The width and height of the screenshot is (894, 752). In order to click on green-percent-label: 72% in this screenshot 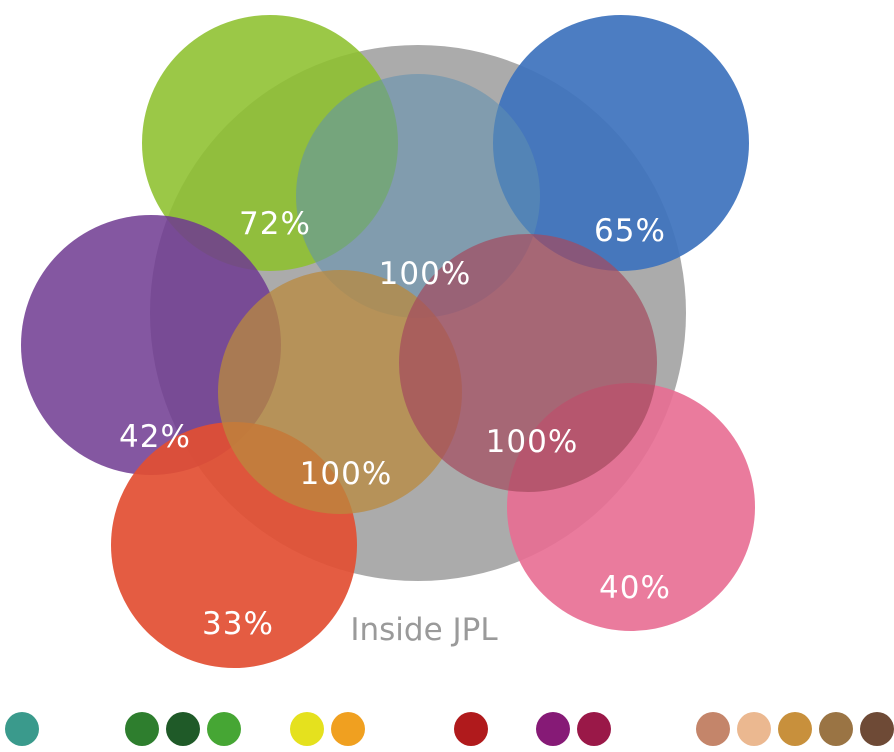, I will do `click(275, 224)`.